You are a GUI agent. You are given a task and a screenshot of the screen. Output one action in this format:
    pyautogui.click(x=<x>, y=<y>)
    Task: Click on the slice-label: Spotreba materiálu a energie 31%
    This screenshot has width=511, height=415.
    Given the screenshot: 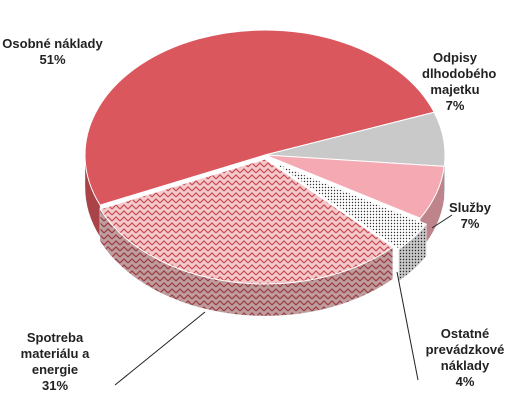 What is the action you would take?
    pyautogui.click(x=55, y=362)
    